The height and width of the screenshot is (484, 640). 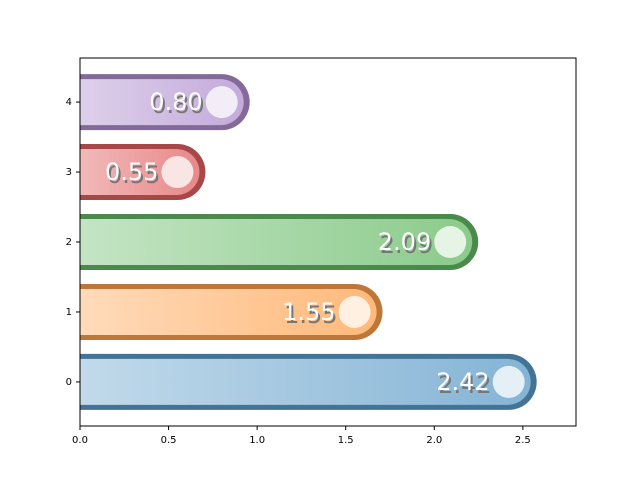 I want to click on value-label-shadow: 2.42, so click(x=464, y=385).